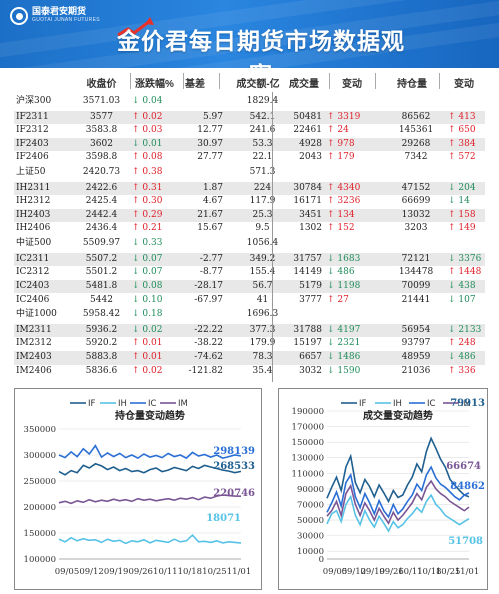 This screenshot has height=594, width=499. What do you see at coordinates (346, 143) in the screenshot?
I see `volume-change-value: 978` at bounding box center [346, 143].